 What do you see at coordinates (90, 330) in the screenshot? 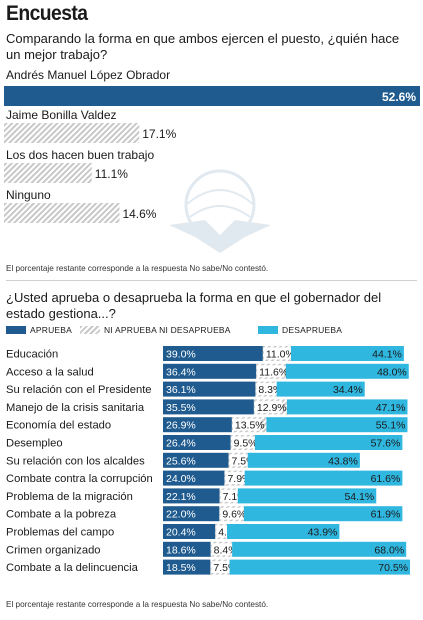
I see `legend-swatch-neutral` at bounding box center [90, 330].